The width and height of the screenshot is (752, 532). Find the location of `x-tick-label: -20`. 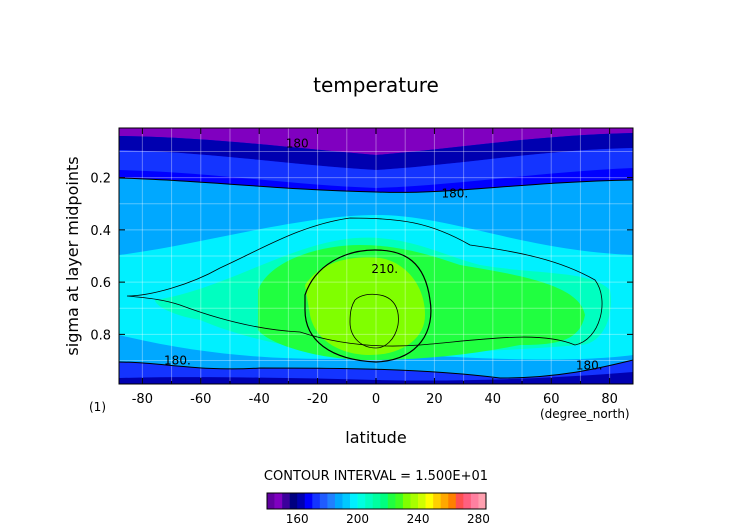

x-tick-label: -20 is located at coordinates (317, 399).